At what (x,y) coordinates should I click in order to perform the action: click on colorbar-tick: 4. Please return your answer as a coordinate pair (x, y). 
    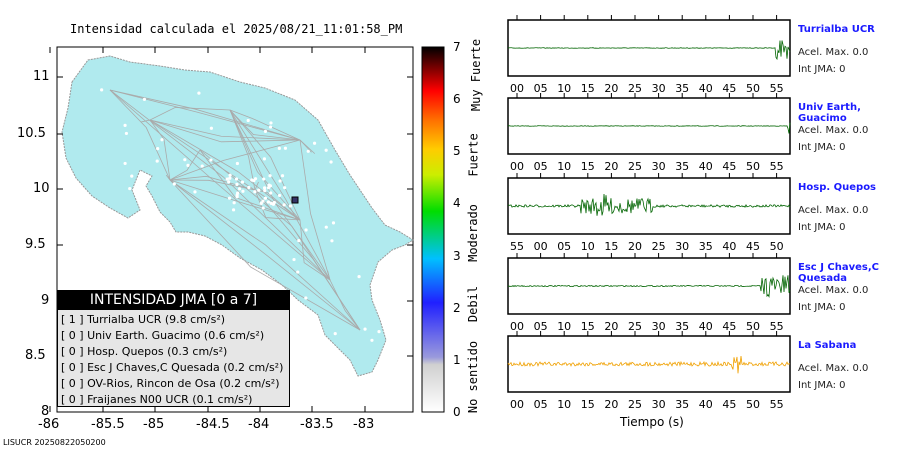
    Looking at the image, I should click on (457, 203).